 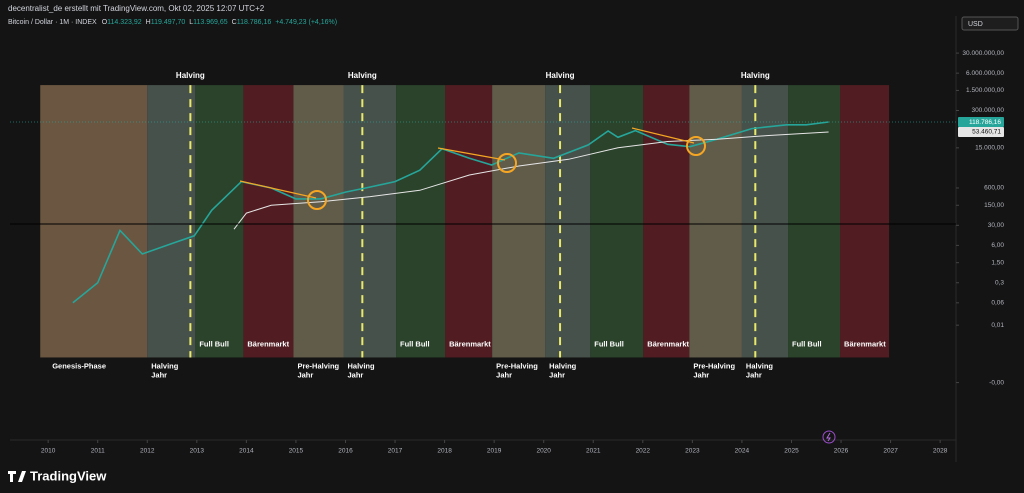 I want to click on y-tick-label: 600,00, so click(x=994, y=188).